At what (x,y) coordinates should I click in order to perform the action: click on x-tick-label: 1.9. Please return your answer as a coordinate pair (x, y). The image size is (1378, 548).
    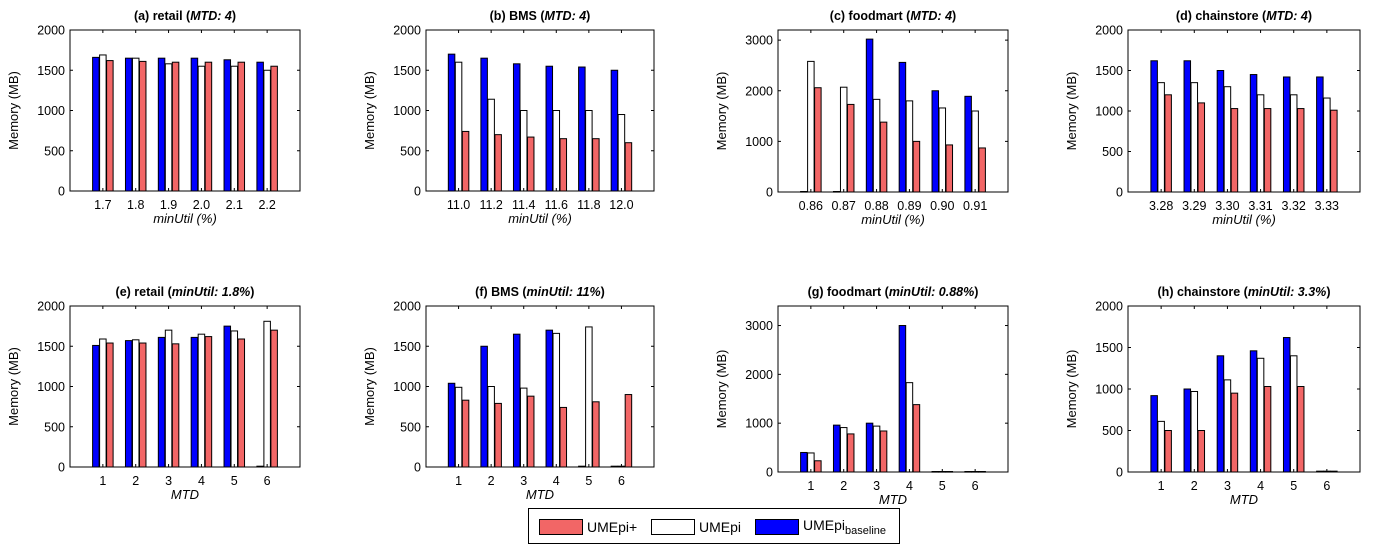
    Looking at the image, I should click on (168, 205).